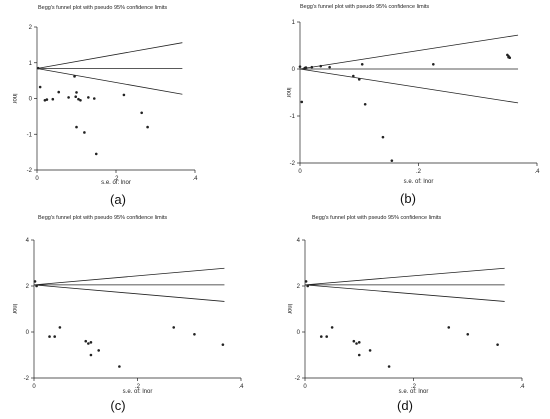 The width and height of the screenshot is (550, 419). I want to click on y-tick-label: 4, so click(299, 241).